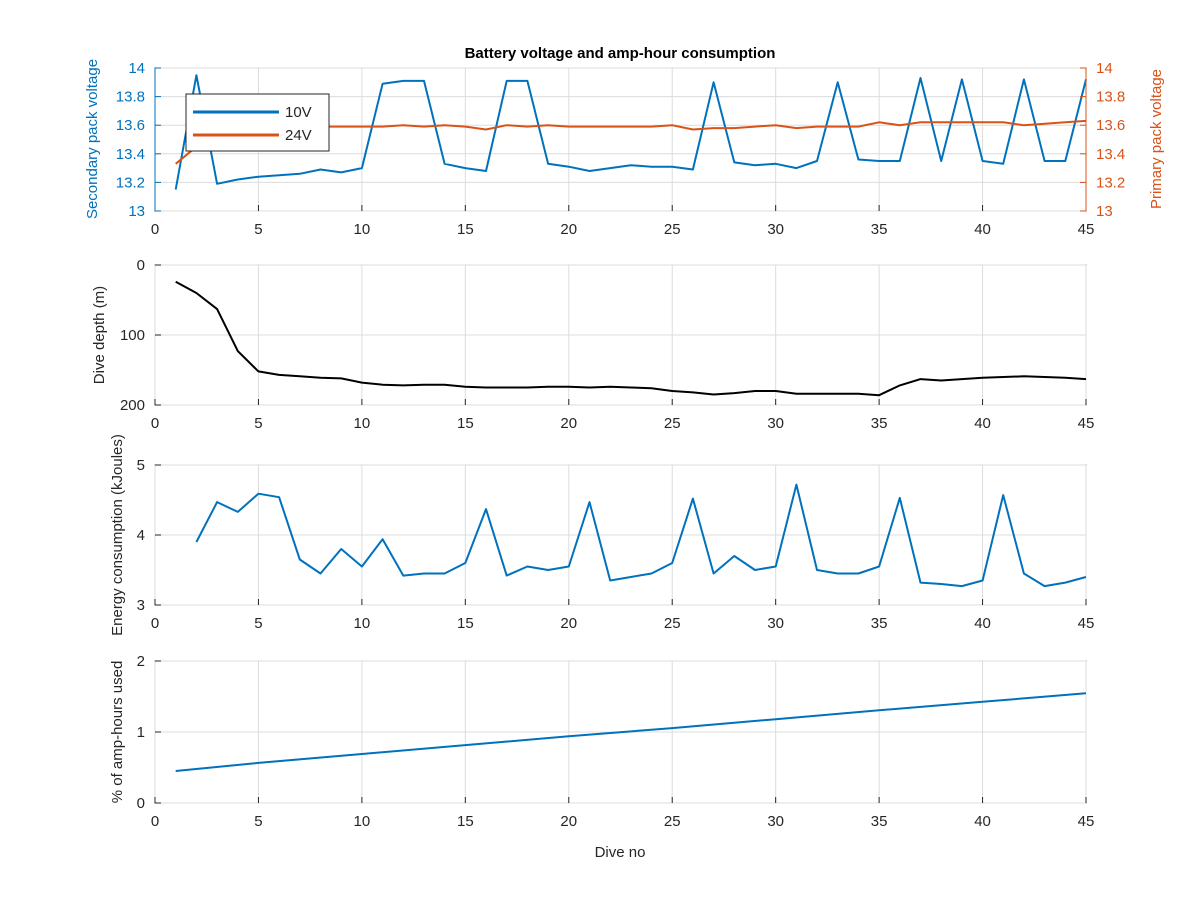 The image size is (1200, 905). Describe the element at coordinates (1086, 229) in the screenshot. I see `voltage-xtick-label: 45` at that location.